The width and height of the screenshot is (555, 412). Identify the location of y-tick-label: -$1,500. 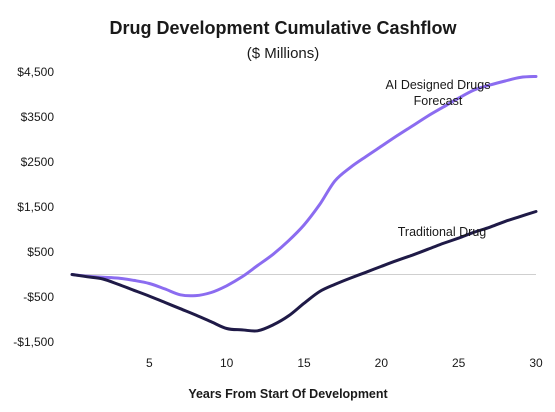
(33, 342).